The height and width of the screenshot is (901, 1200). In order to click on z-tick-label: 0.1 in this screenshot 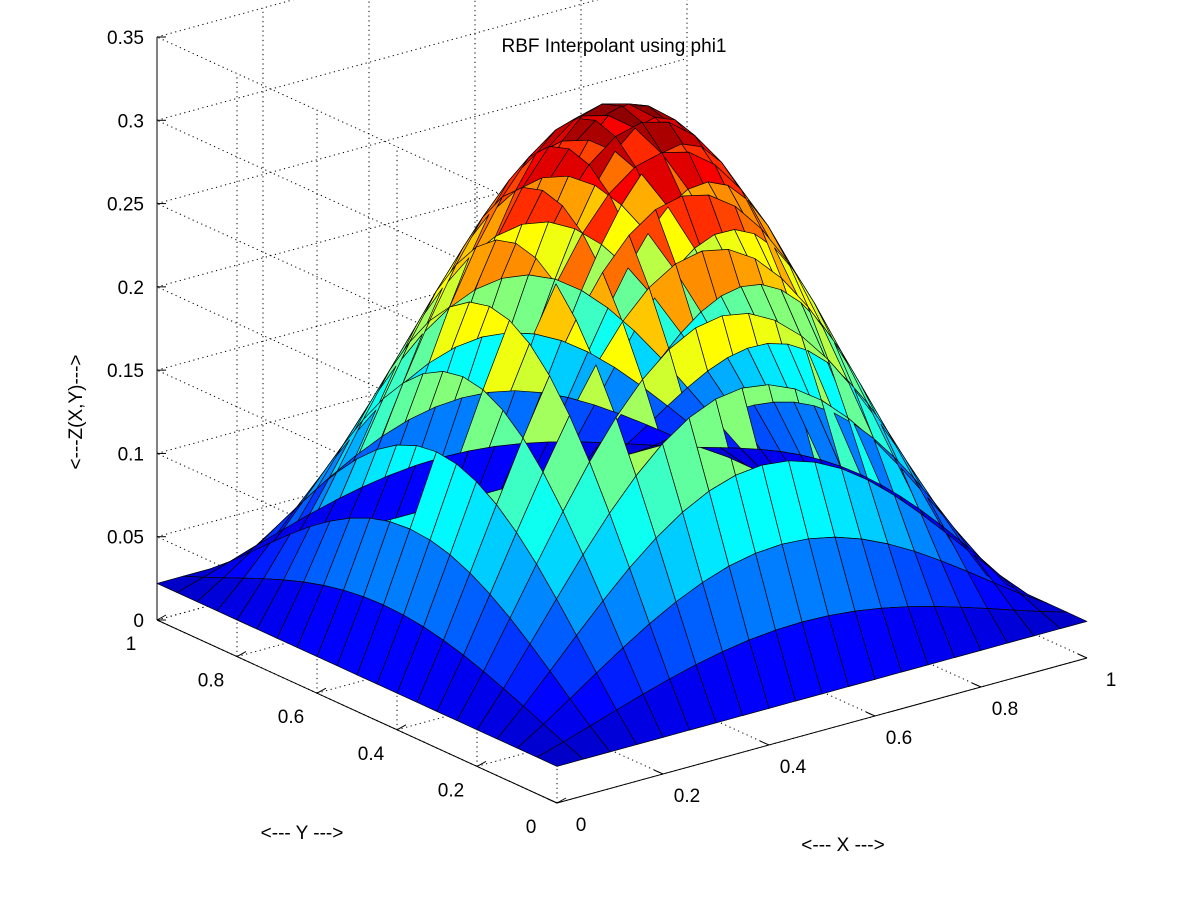, I will do `click(131, 454)`.